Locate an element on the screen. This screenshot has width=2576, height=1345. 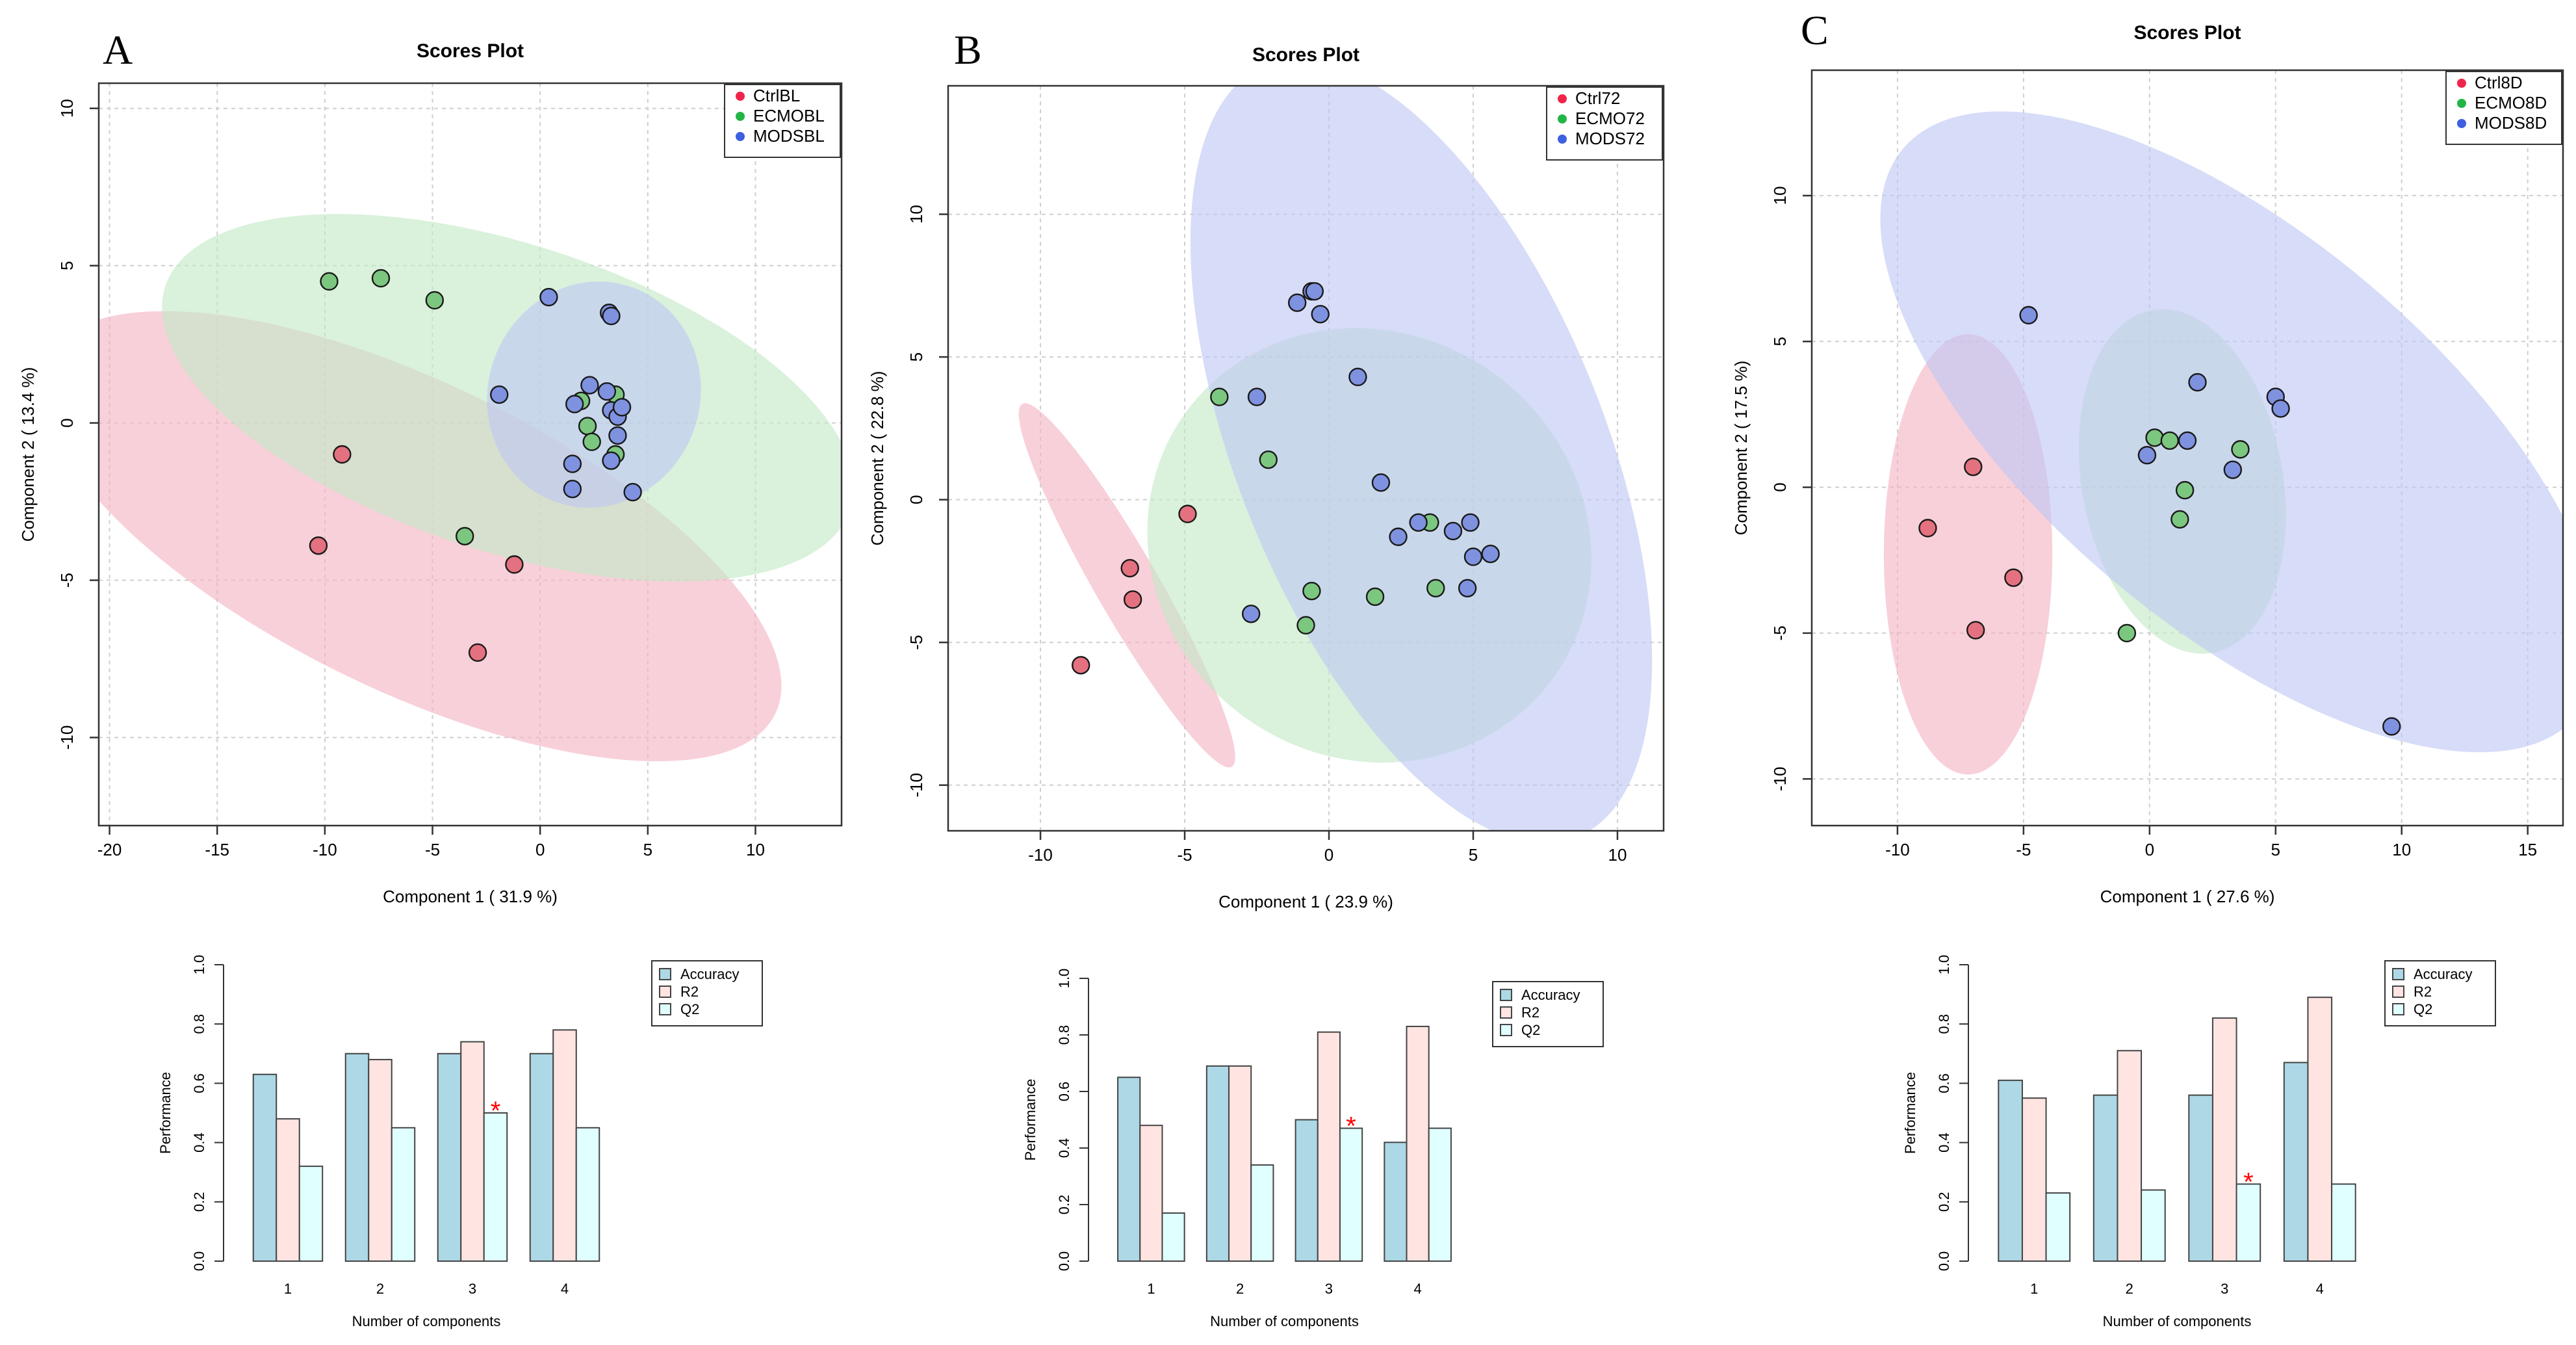
x-tick-label: 10 is located at coordinates (1618, 855).